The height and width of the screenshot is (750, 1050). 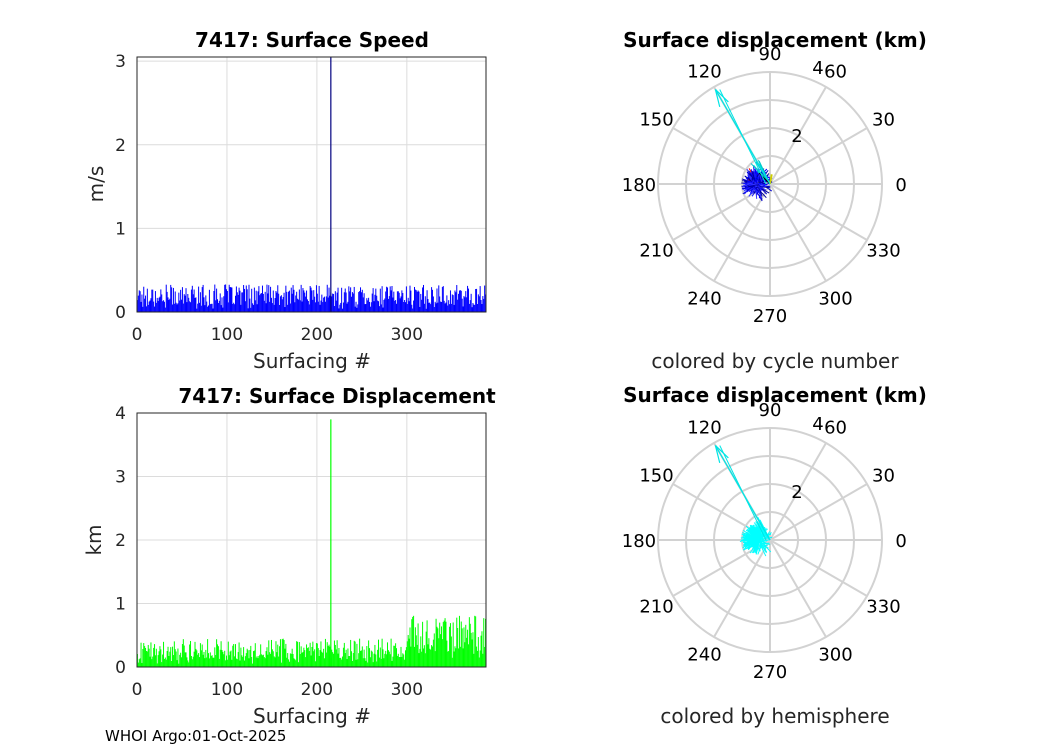 I want to click on speed-axes-frame, so click(x=311, y=184).